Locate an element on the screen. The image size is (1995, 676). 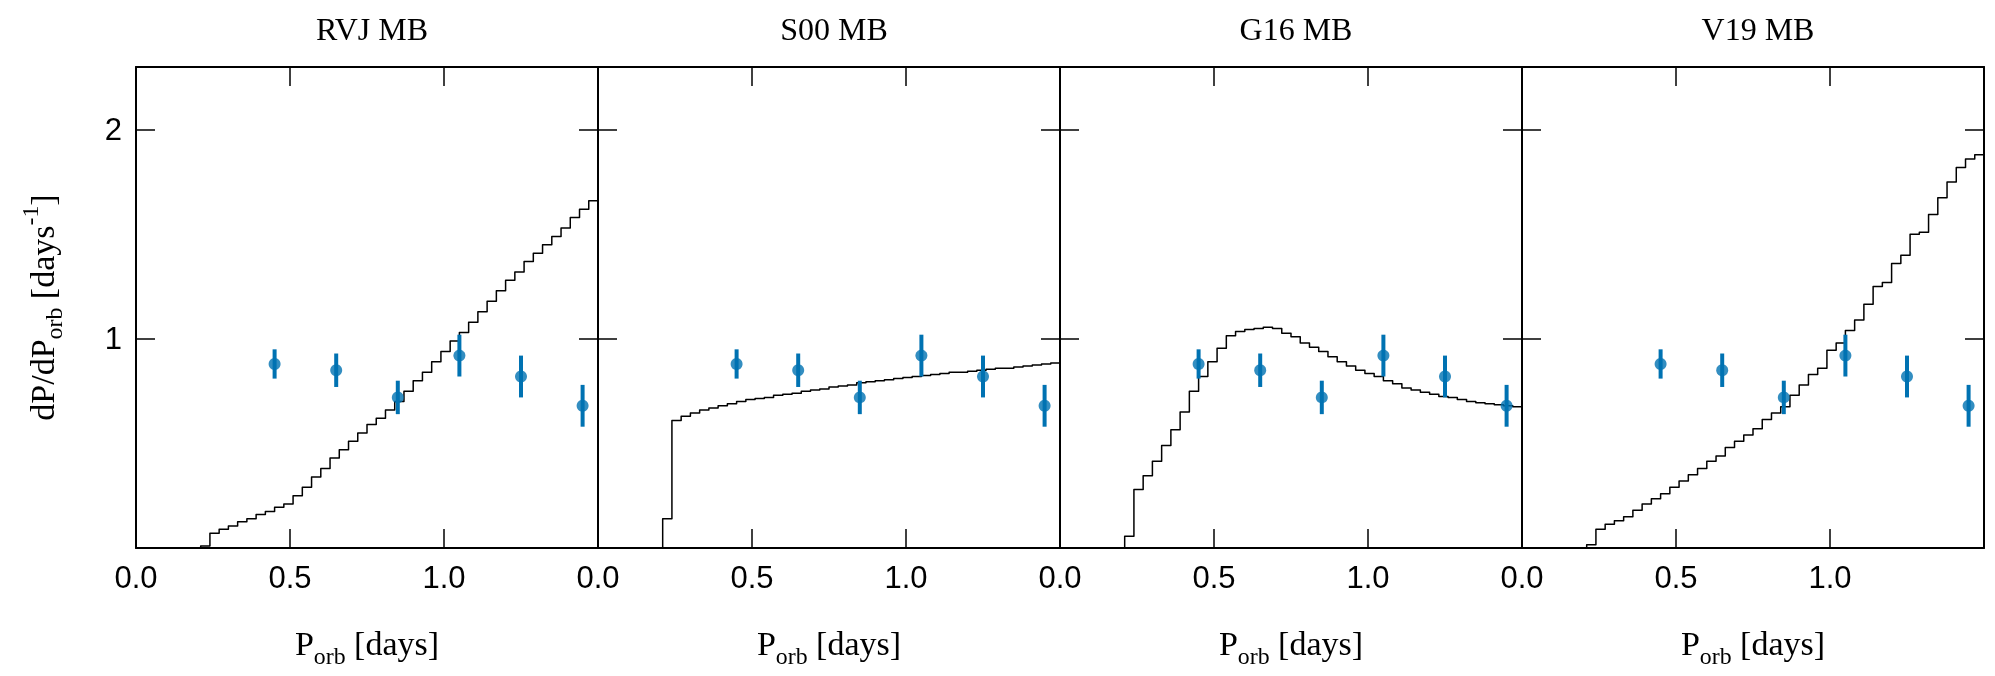
chart-title: G16 MB is located at coordinates (1296, 29).